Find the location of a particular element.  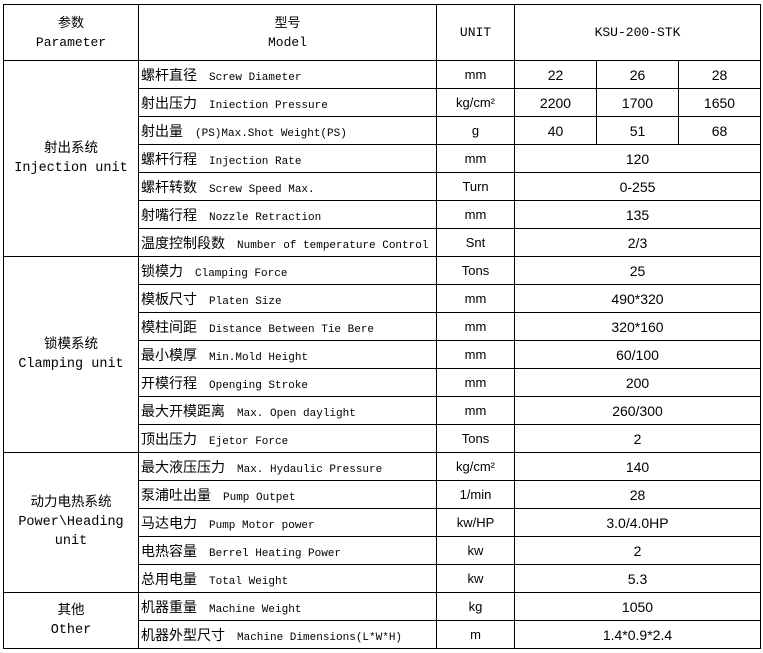

parameter-name-zh: 机器外型尺寸 is located at coordinates (183, 635).